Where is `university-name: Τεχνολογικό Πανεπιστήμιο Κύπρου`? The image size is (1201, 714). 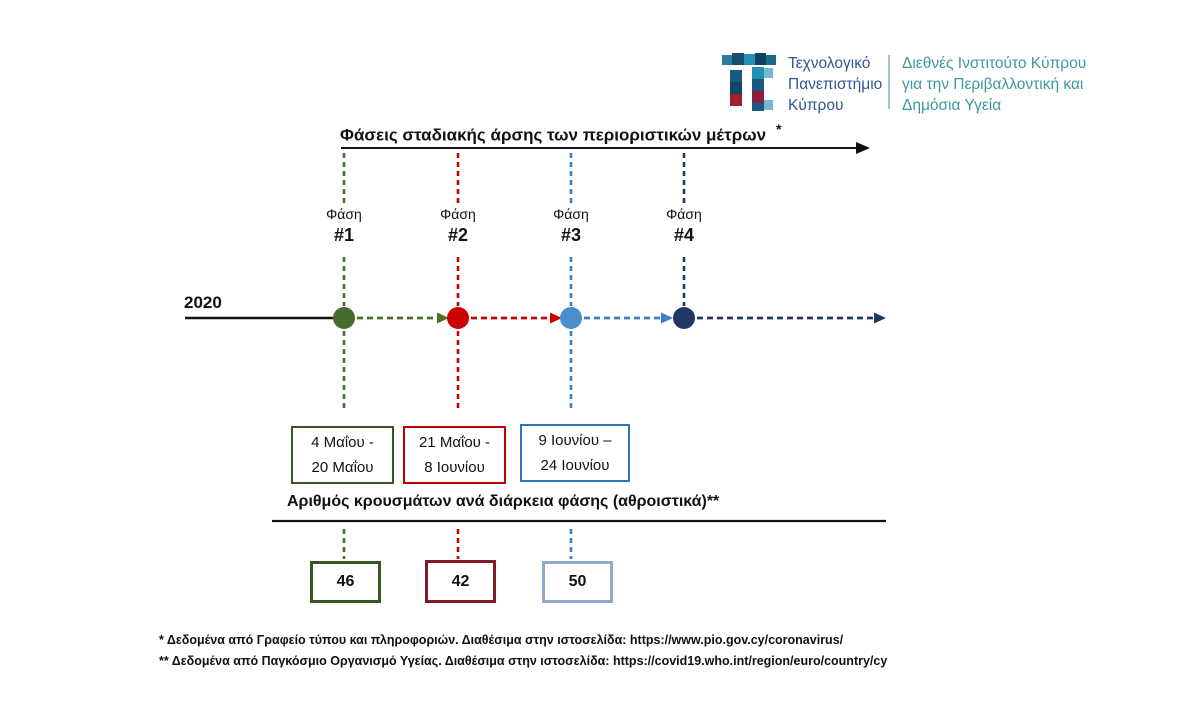 university-name: Τεχνολογικό Πανεπιστήμιο Κύπρου is located at coordinates (835, 84).